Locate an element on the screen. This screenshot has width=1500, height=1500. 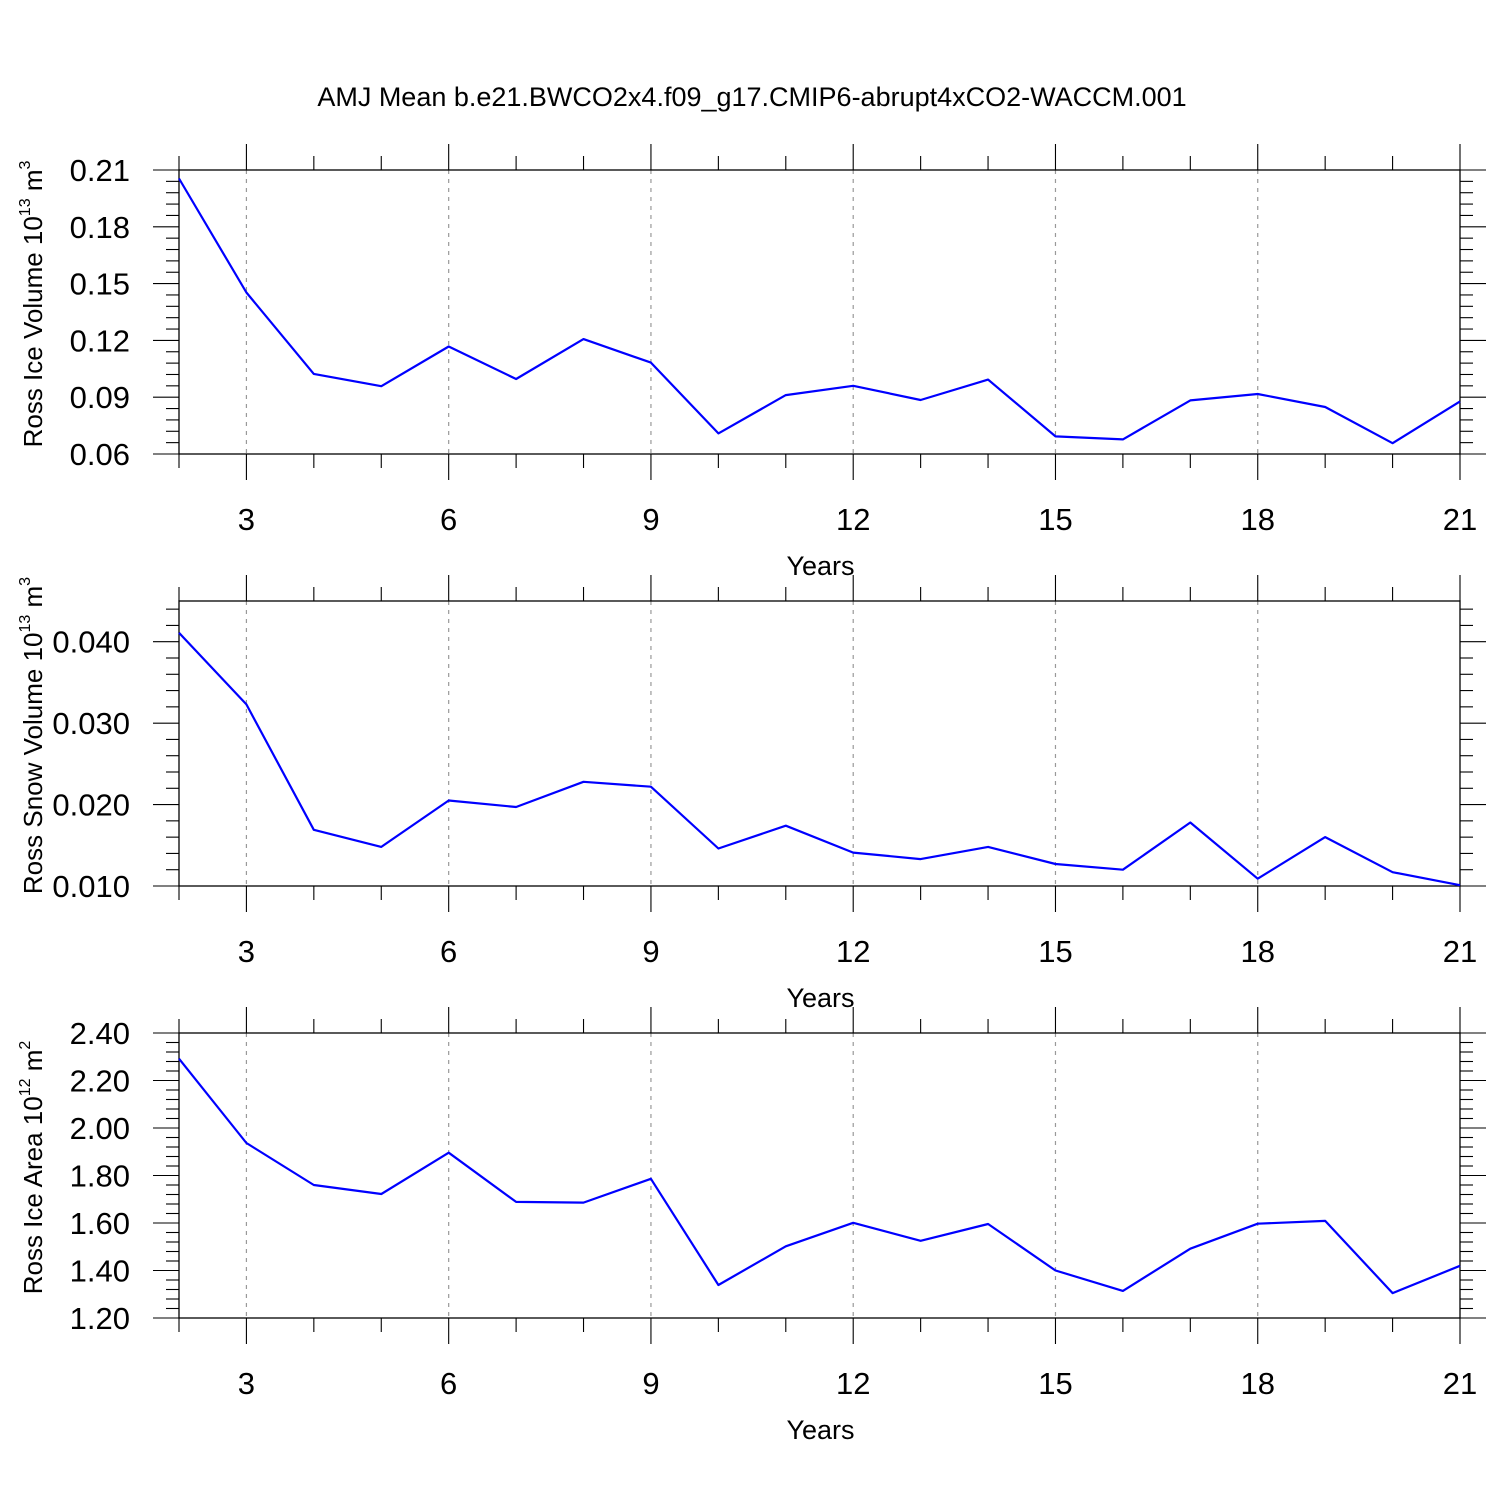
y-tick-label: 0.21 is located at coordinates (100, 170).